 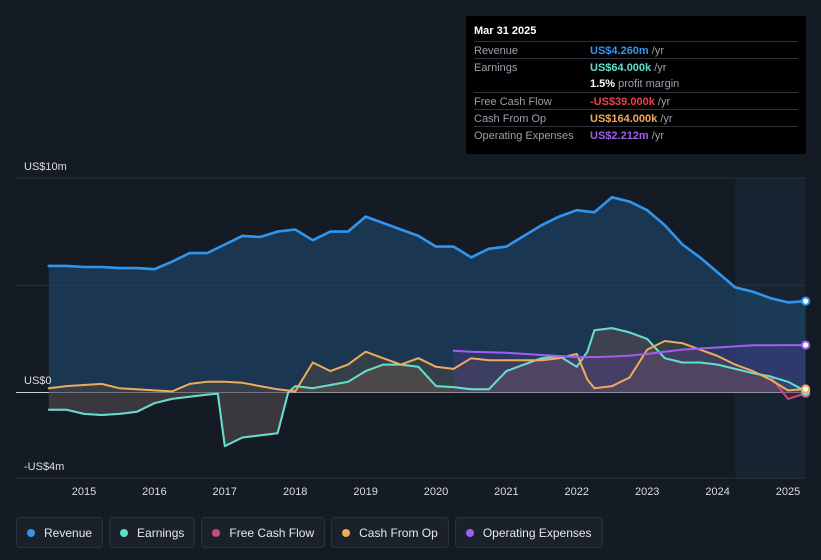 I want to click on tooltip-value-text: 1.5%, so click(x=603, y=84).